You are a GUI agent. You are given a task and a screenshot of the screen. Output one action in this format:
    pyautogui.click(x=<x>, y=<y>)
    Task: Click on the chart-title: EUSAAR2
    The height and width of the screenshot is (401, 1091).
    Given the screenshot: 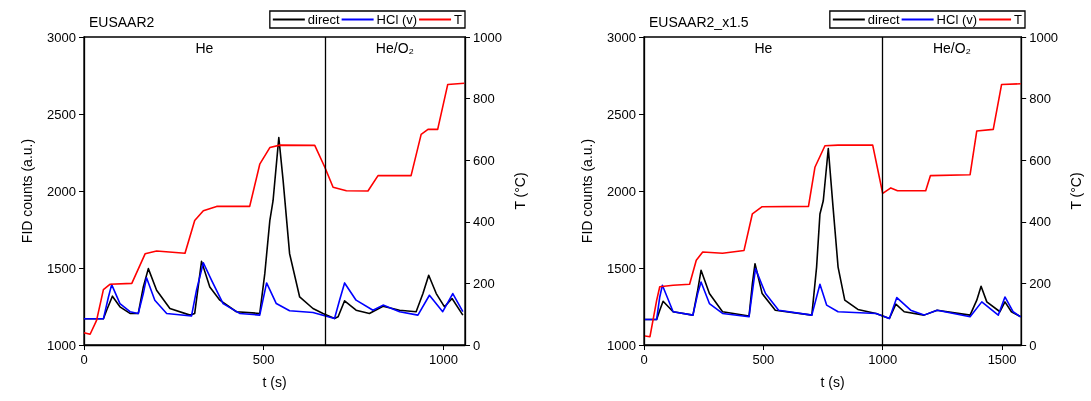 What is the action you would take?
    pyautogui.click(x=122, y=22)
    